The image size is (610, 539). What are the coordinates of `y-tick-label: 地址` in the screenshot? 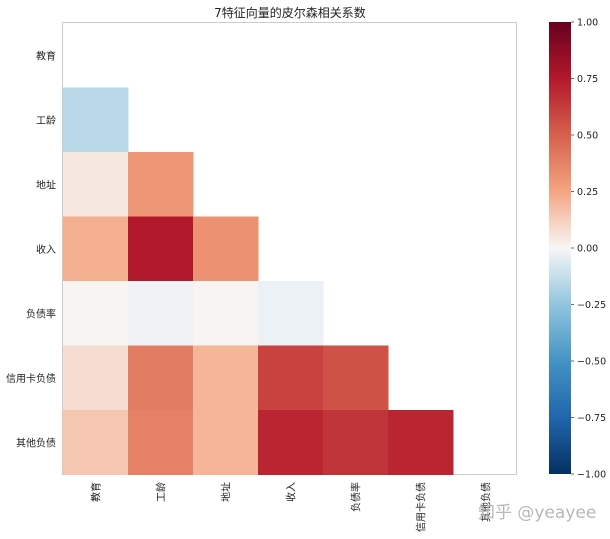 It's located at (46, 184).